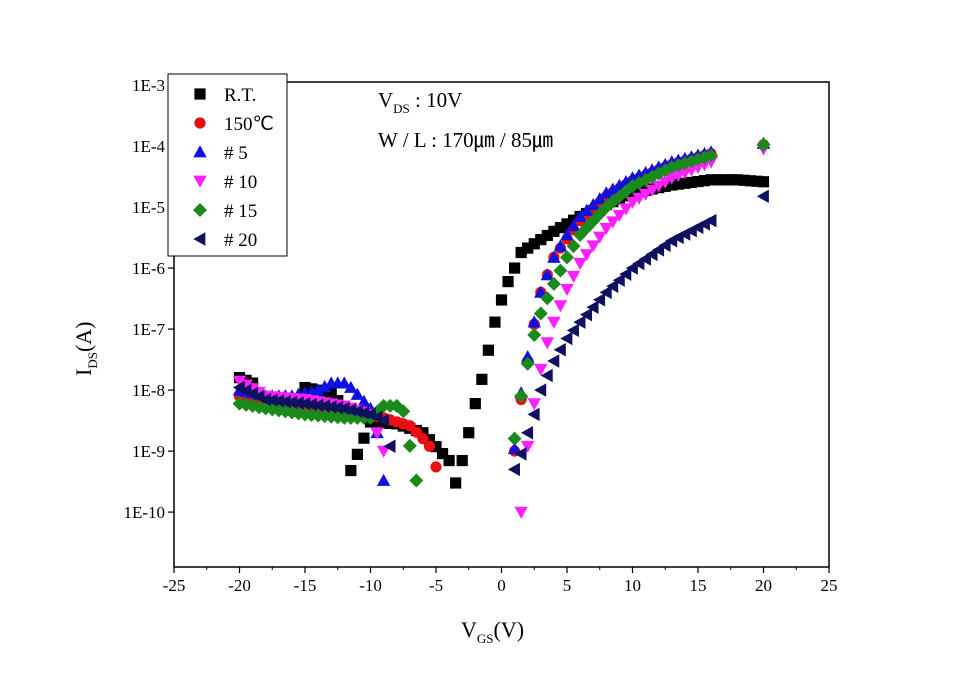 The height and width of the screenshot is (684, 969). Describe the element at coordinates (174, 585) in the screenshot. I see `x-tick-label: -25` at that location.